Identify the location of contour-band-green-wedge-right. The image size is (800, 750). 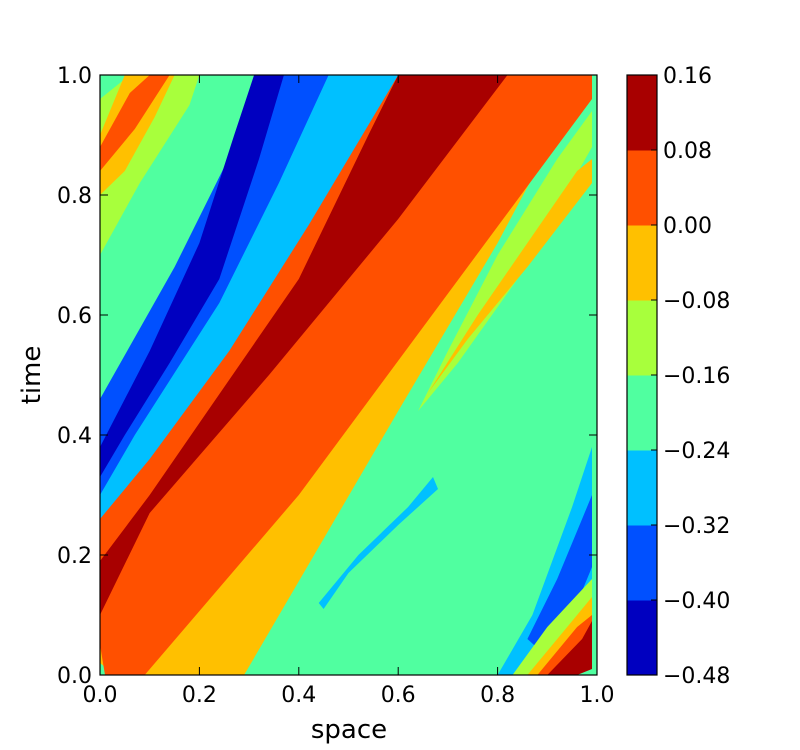
(505, 261).